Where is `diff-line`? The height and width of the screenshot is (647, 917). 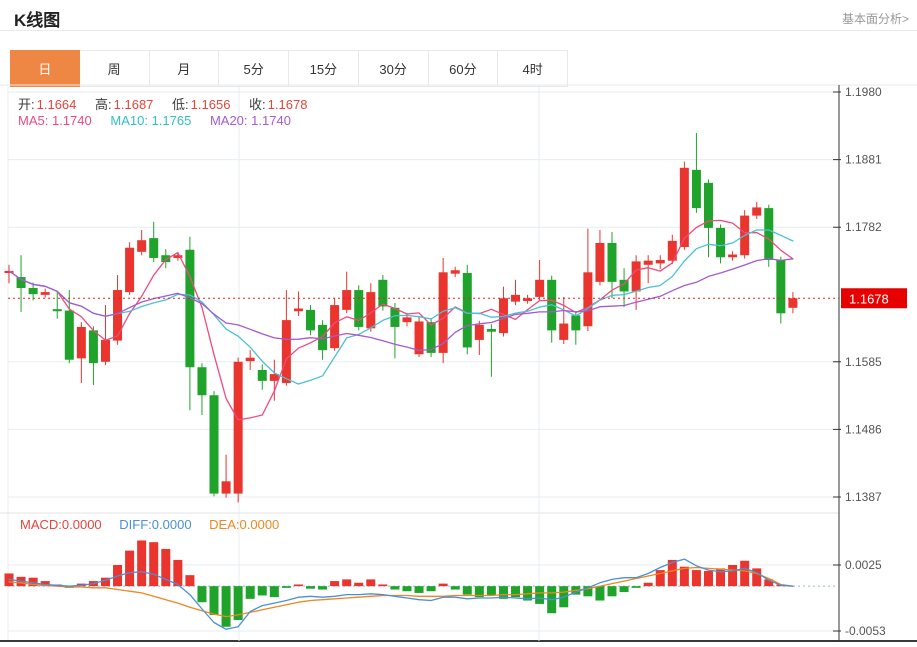 diff-line is located at coordinates (401, 594).